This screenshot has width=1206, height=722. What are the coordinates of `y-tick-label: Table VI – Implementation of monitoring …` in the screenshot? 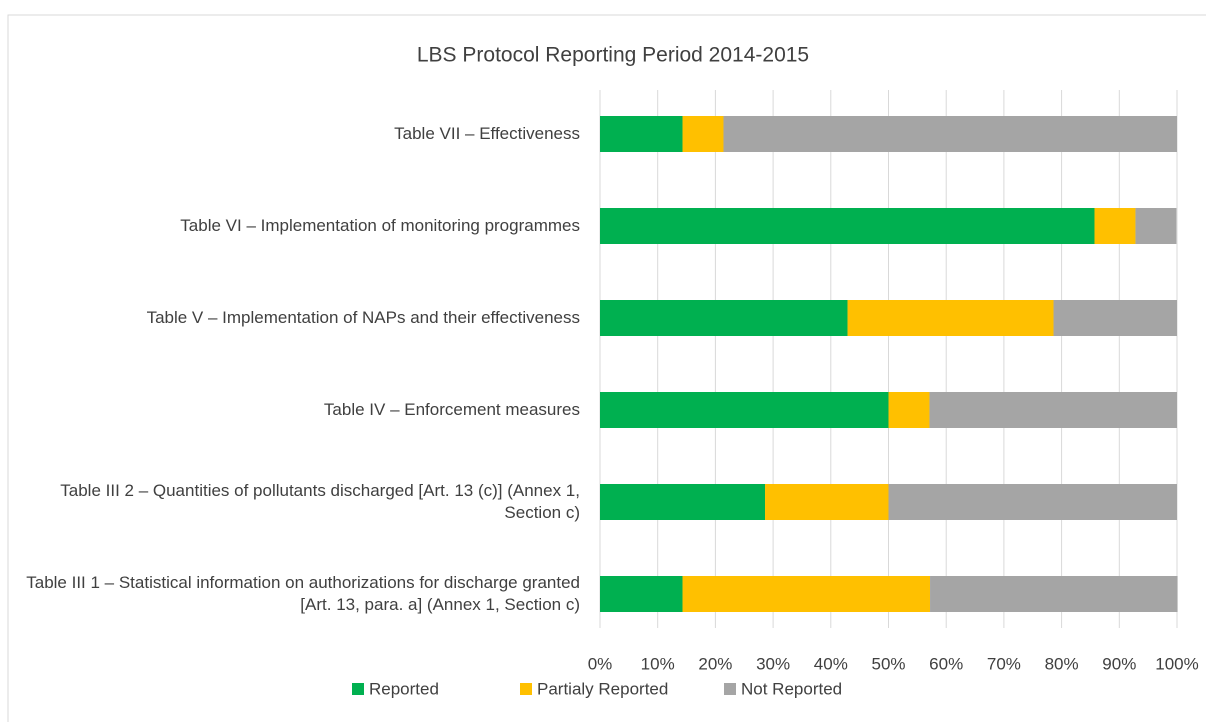 It's located at (380, 225).